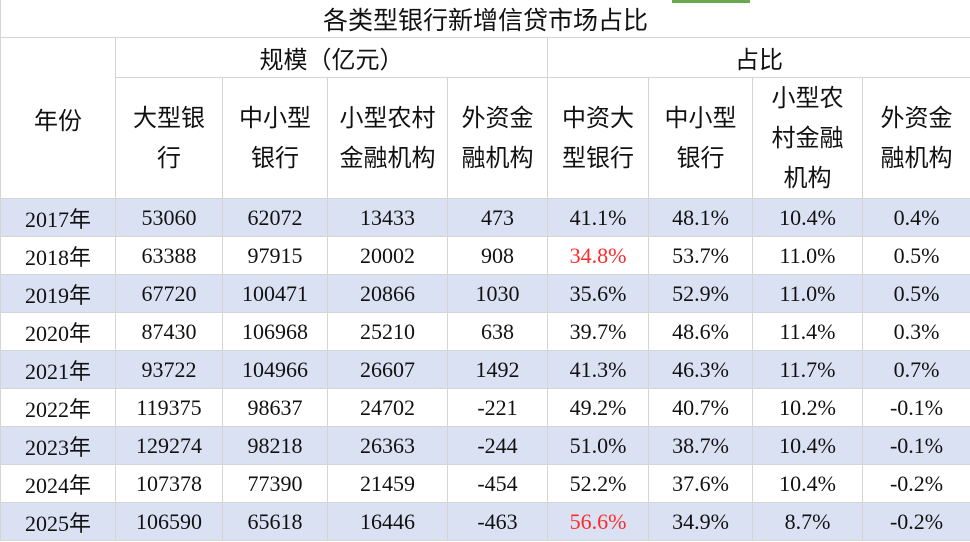  What do you see at coordinates (275, 483) in the screenshot?
I see `value-cell: 77390` at bounding box center [275, 483].